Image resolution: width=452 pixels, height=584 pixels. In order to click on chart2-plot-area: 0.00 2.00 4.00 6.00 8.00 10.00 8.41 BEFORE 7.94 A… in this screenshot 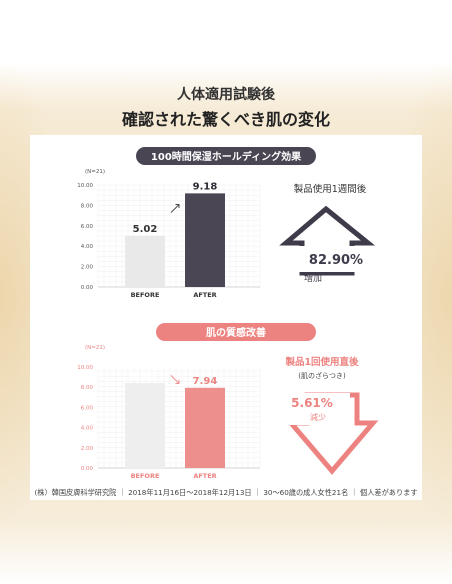, I will do `click(169, 422)`.